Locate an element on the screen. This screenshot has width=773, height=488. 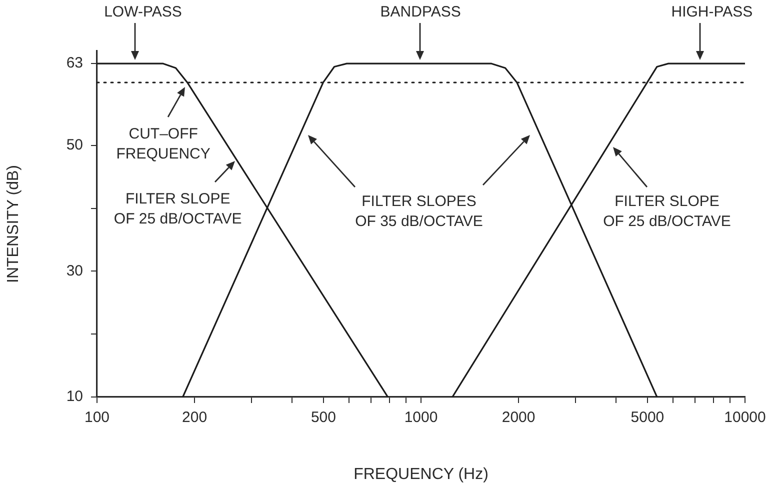
y-tick-label: 50 is located at coordinates (74, 145).